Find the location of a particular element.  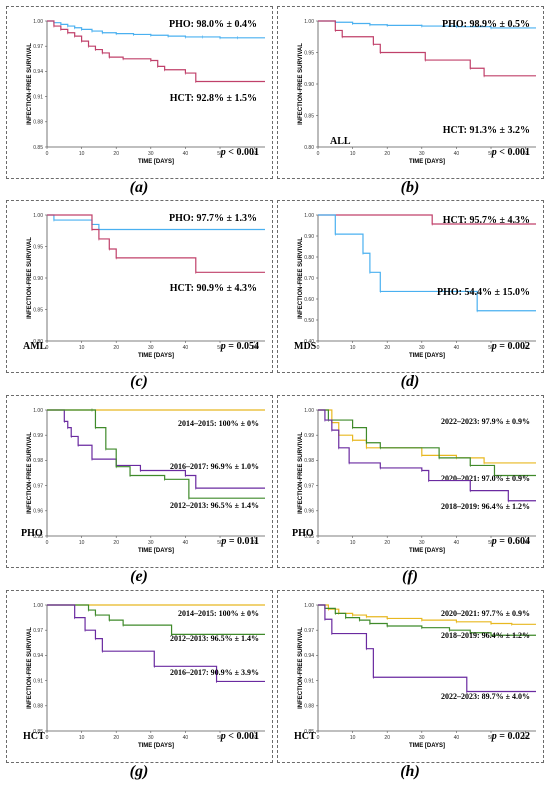

annotation-0: PHO: 98.0% ± 0.4% is located at coordinates (213, 24).